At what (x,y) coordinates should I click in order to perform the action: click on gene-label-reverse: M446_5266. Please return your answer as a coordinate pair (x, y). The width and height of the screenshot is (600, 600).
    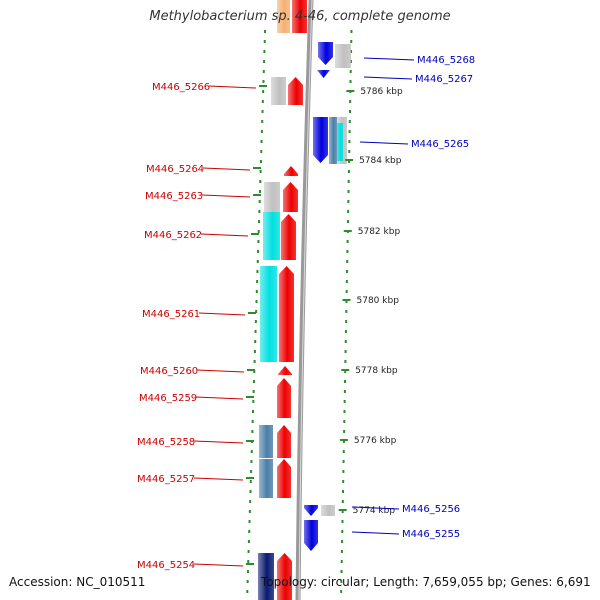
    Looking at the image, I should click on (181, 87).